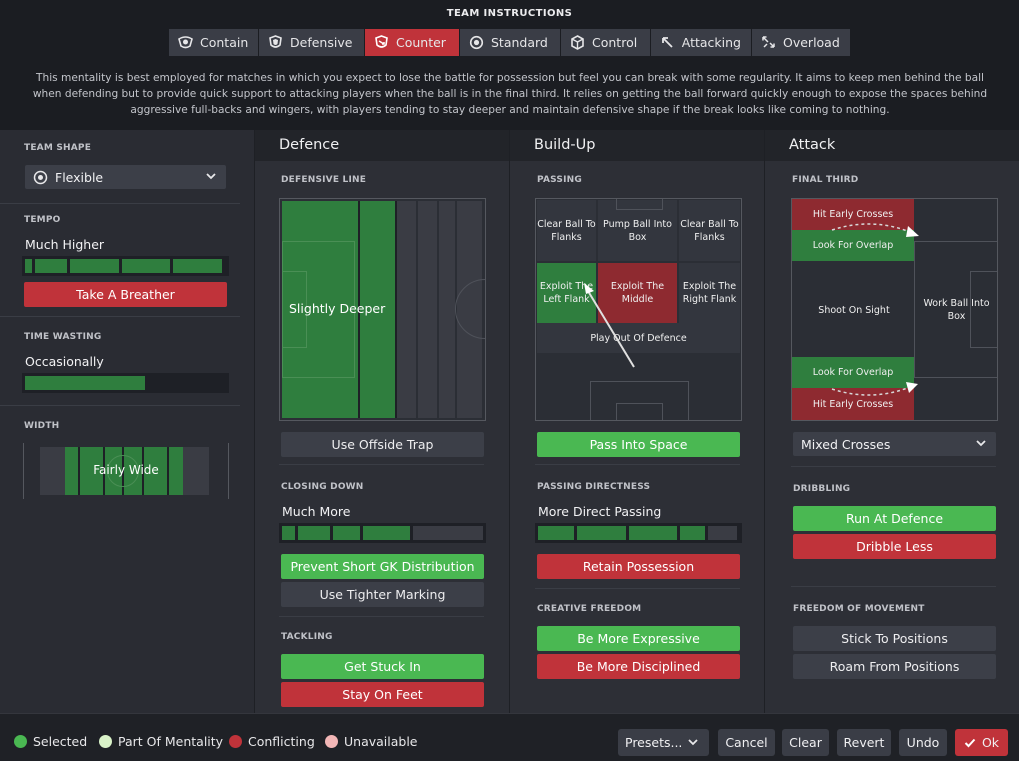 This screenshot has height=761, width=1019. Describe the element at coordinates (125, 383) in the screenshot. I see `time-wasting-slider` at that location.